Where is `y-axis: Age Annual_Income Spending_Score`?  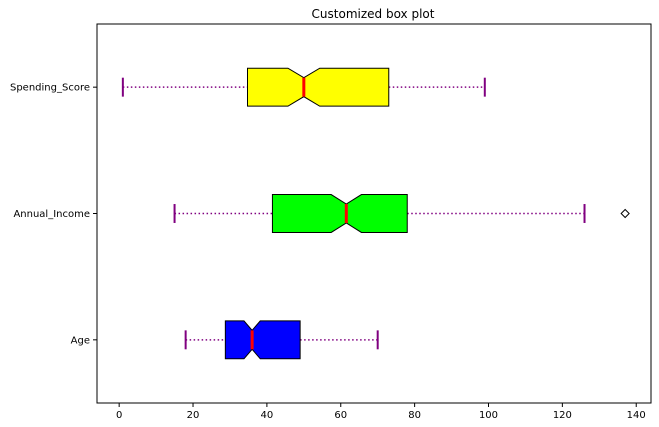 y-axis: Age Annual_Income Spending_Score is located at coordinates (53, 214).